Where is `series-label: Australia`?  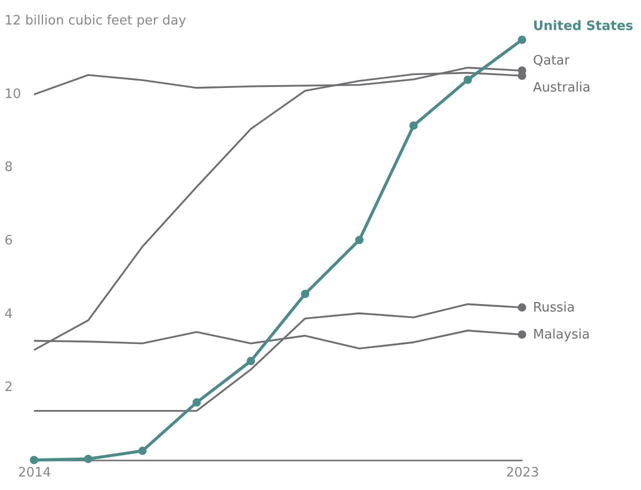 series-label: Australia is located at coordinates (562, 88).